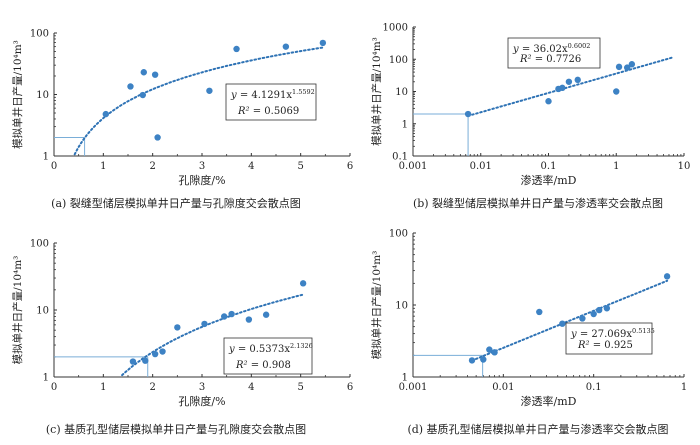  I want to click on x-tick-label: 0.1, so click(549, 166).